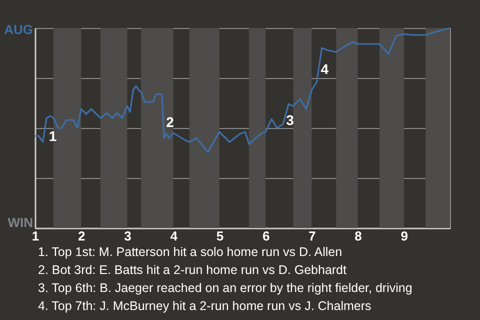 The height and width of the screenshot is (320, 480). Describe the element at coordinates (404, 236) in the screenshot. I see `x-tick-label: 9` at that location.